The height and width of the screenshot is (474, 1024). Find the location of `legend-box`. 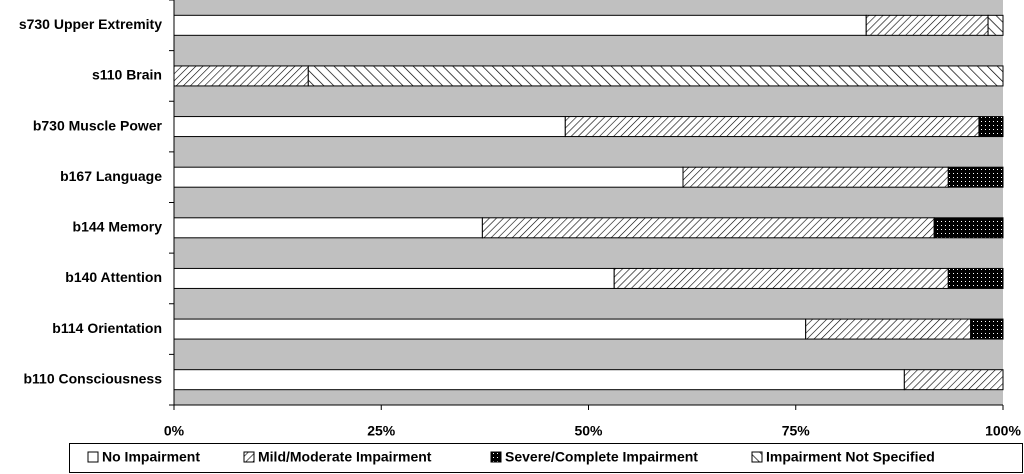

legend-box is located at coordinates (546, 458).